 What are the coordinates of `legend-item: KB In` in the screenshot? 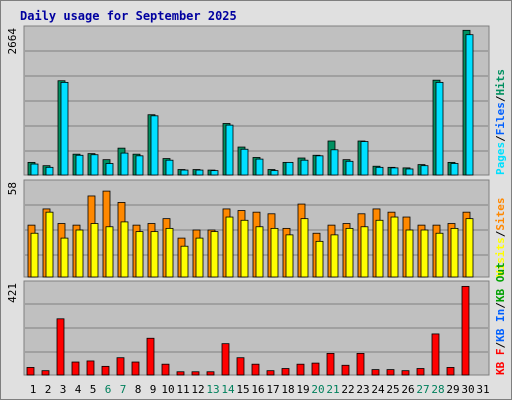 It's located at (500, 325).